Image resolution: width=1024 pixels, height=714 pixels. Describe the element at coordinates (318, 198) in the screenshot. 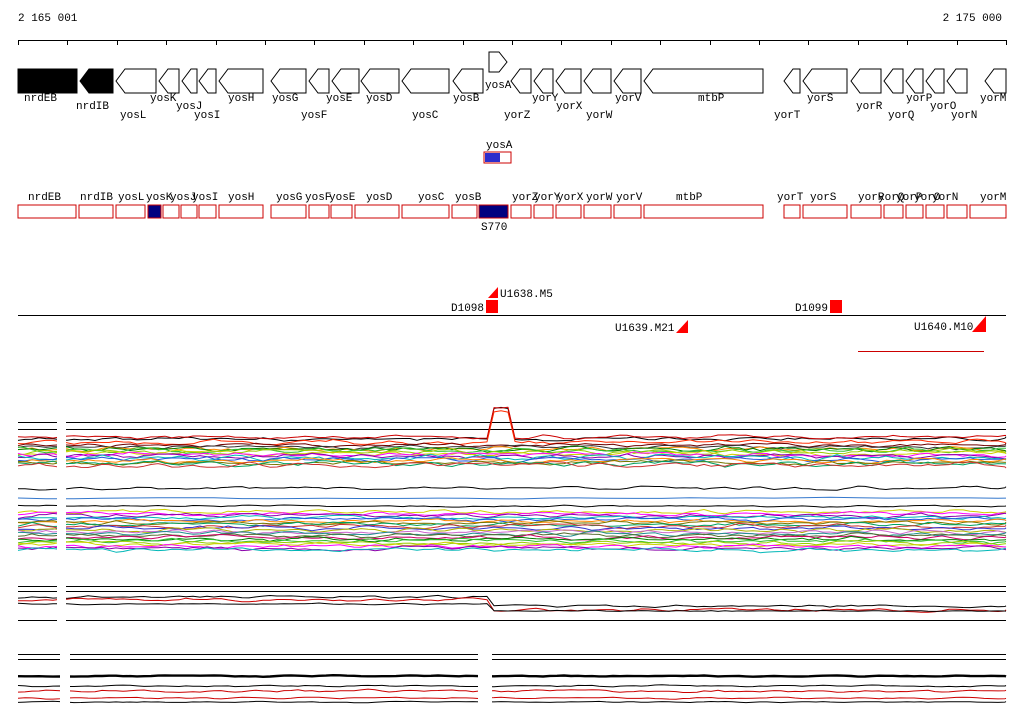

I see `annotation-label-yosF: yosF` at that location.